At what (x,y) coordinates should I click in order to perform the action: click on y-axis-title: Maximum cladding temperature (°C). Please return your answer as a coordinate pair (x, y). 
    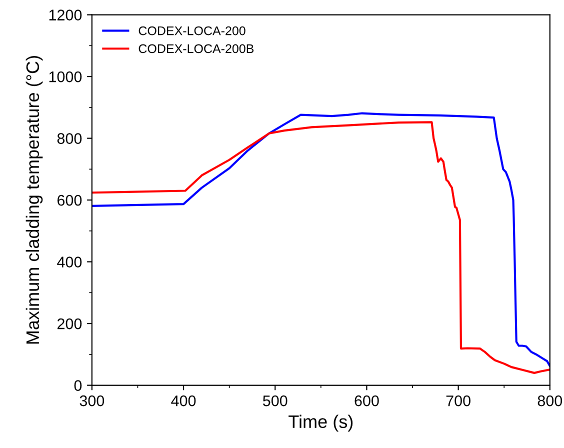
    Looking at the image, I should click on (34, 200).